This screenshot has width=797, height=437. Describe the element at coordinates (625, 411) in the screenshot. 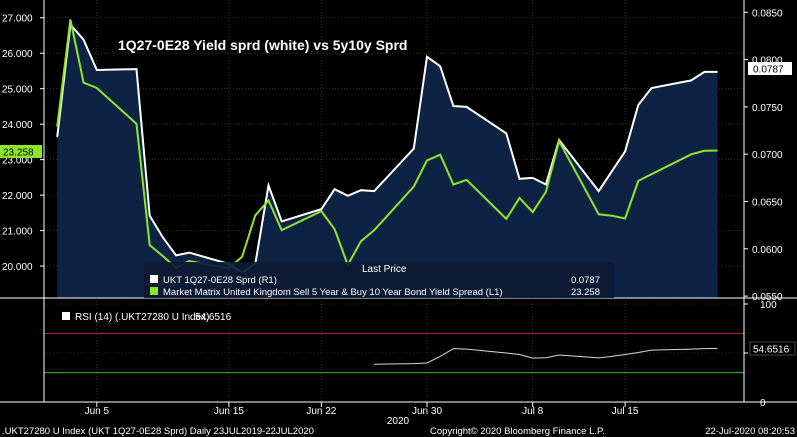

I see `x-tick-label: Jul 15` at that location.